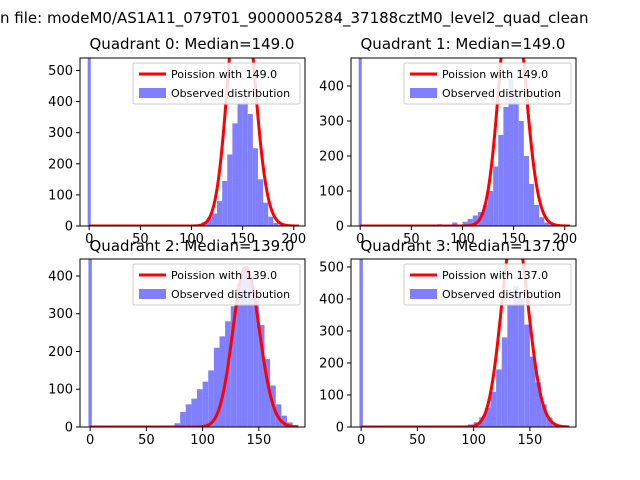 The height and width of the screenshot is (480, 640). What do you see at coordinates (463, 44) in the screenshot?
I see `quadrant-1-title: Quadrant 1: Median=149.0` at bounding box center [463, 44].